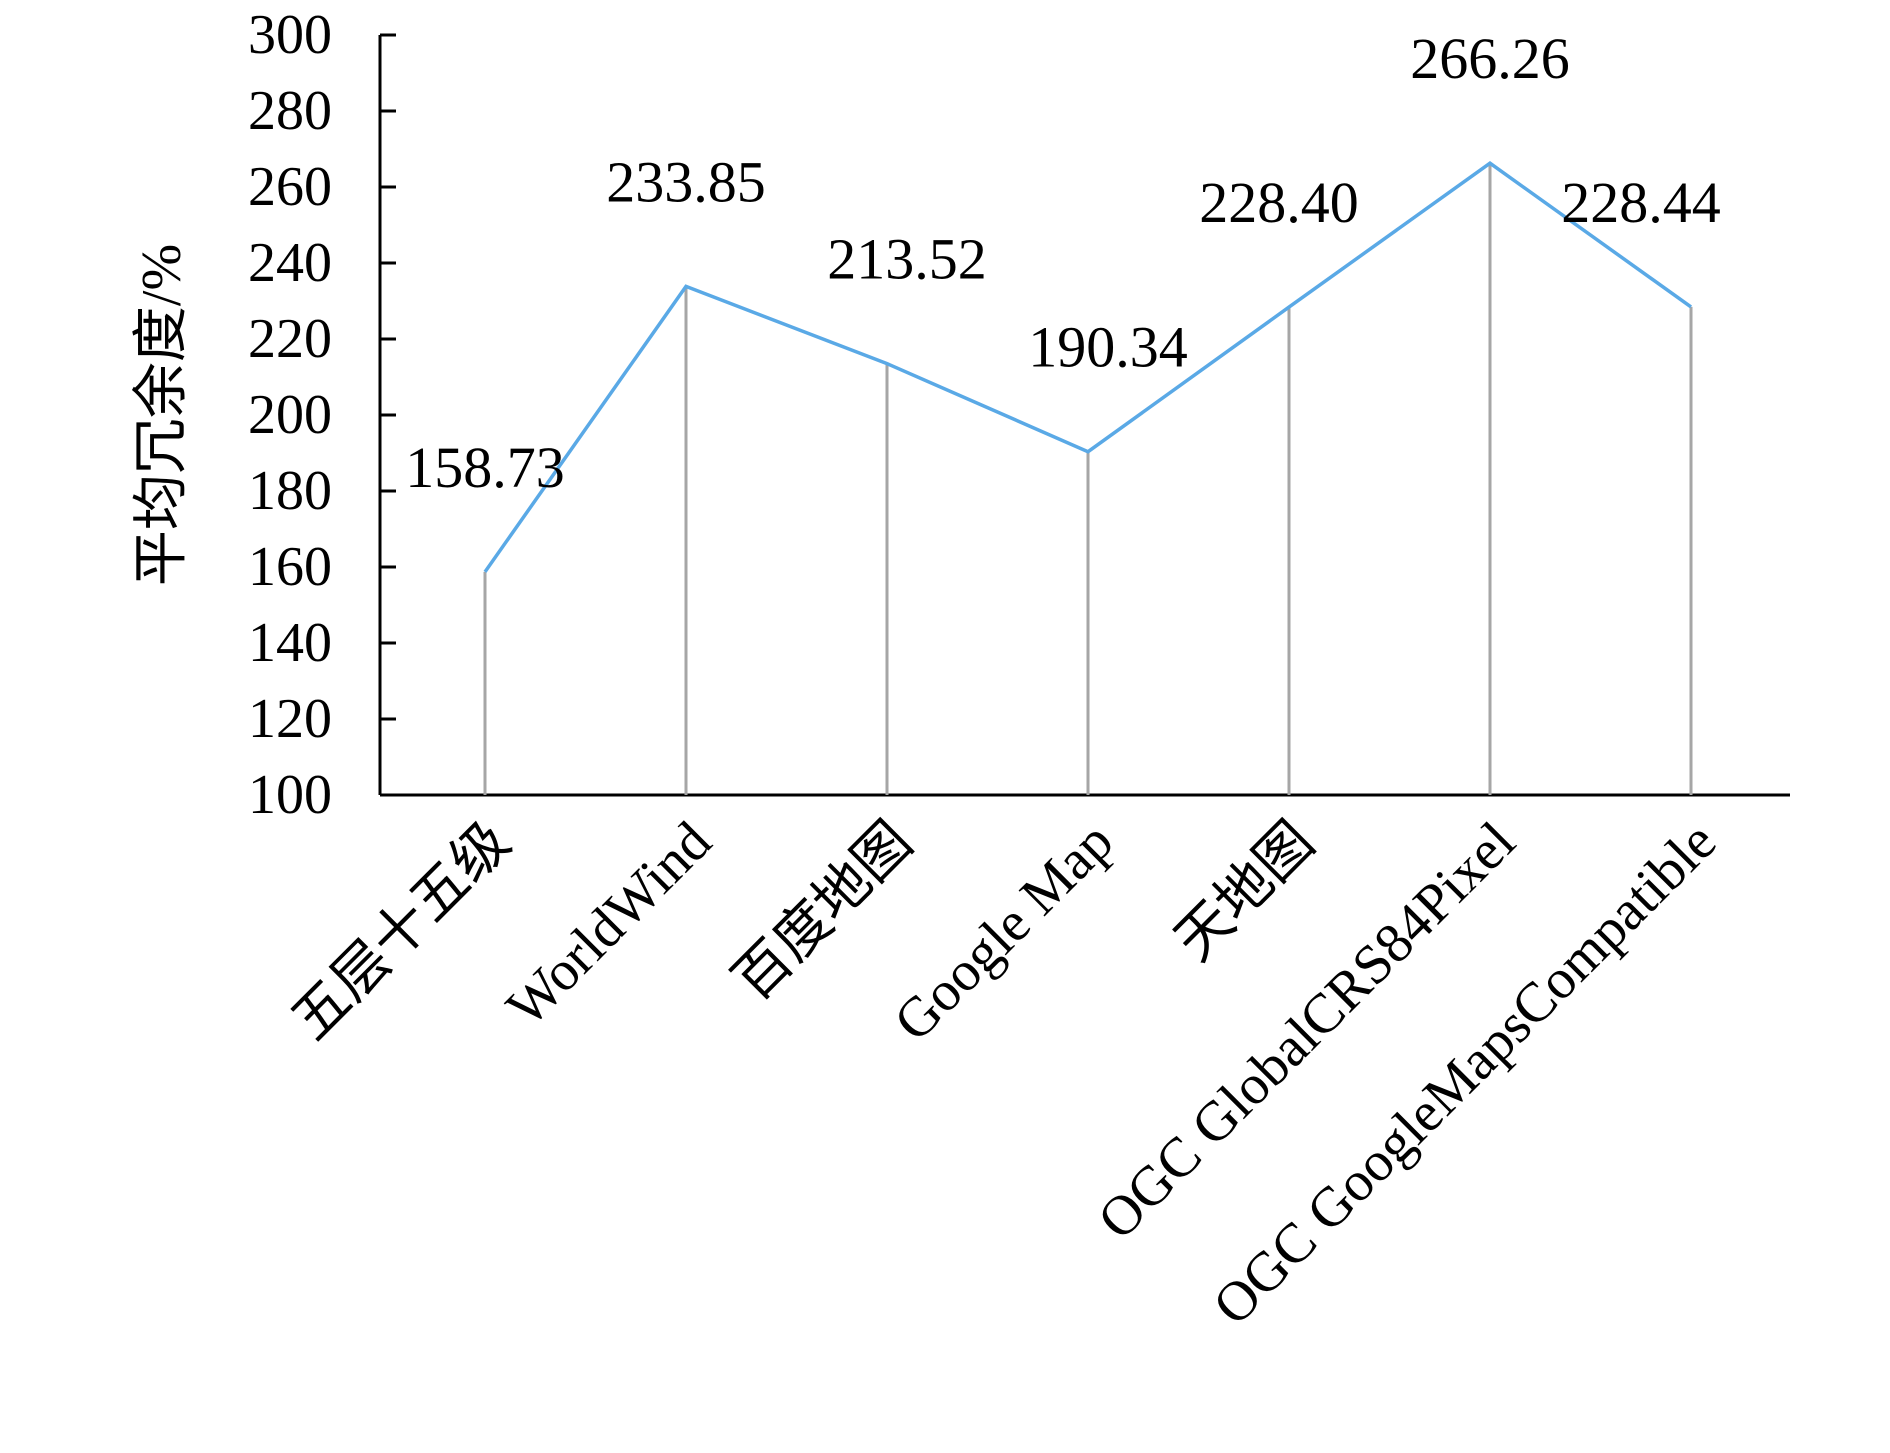 The width and height of the screenshot is (1890, 1453). I want to click on x-category-label: 五层十五级, so click(401, 931).